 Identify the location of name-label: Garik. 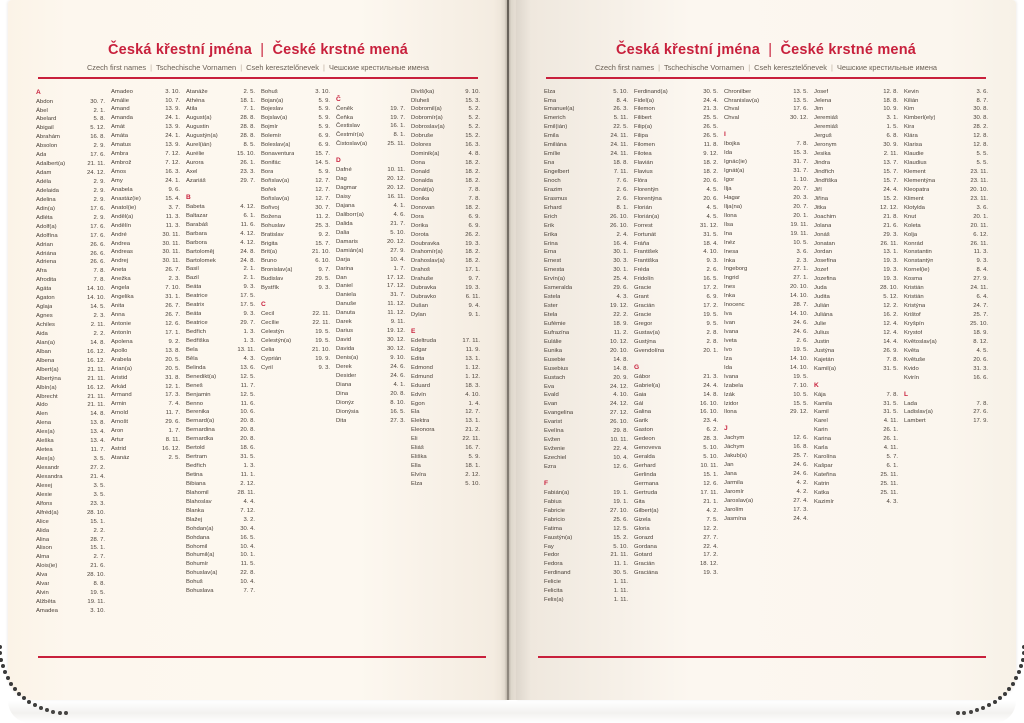
(641, 421).